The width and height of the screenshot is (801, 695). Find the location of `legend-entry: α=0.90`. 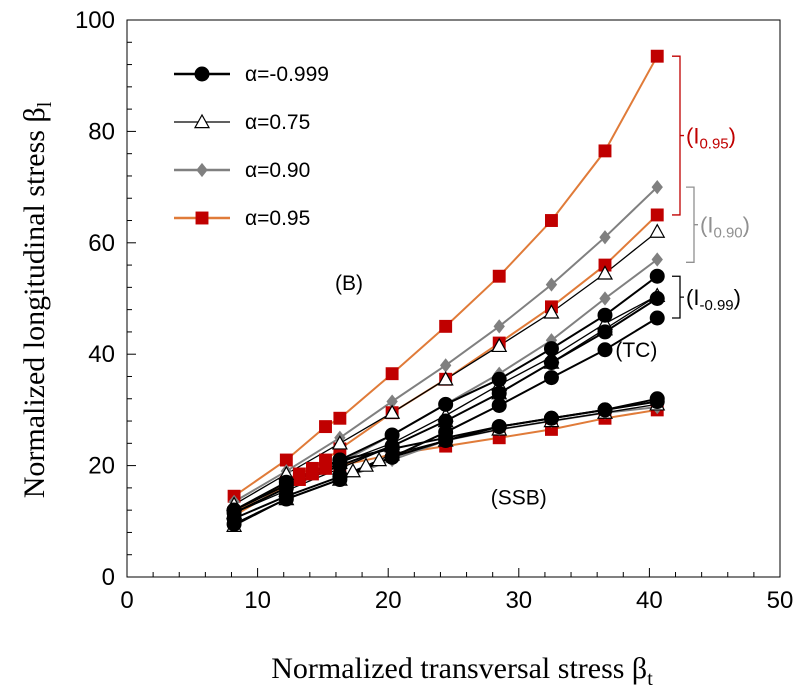

legend-entry: α=0.90 is located at coordinates (242, 170).